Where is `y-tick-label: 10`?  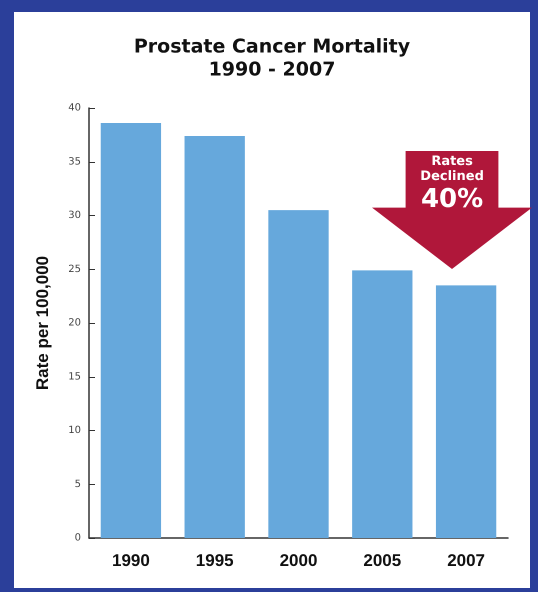 y-tick-label: 10 is located at coordinates (74, 430).